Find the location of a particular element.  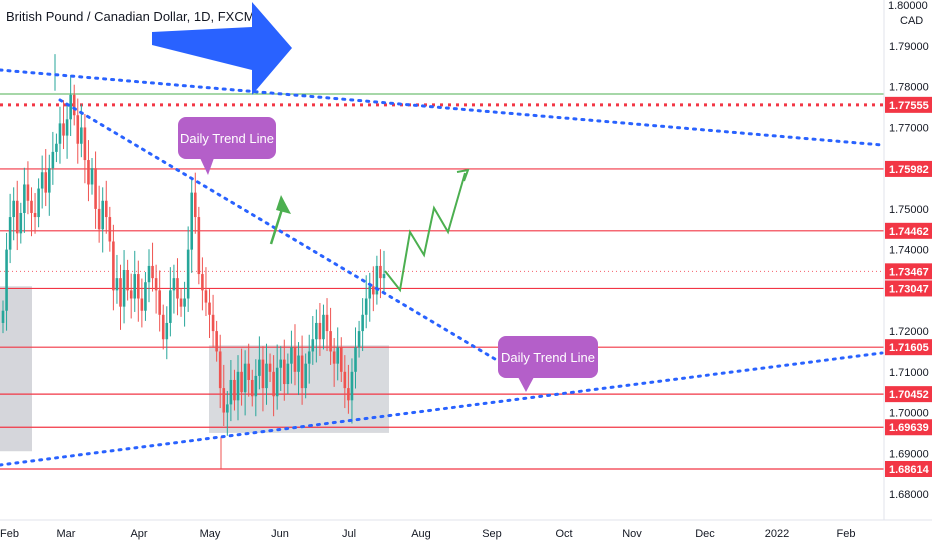

price-tag-label: 1.69639 is located at coordinates (909, 428).